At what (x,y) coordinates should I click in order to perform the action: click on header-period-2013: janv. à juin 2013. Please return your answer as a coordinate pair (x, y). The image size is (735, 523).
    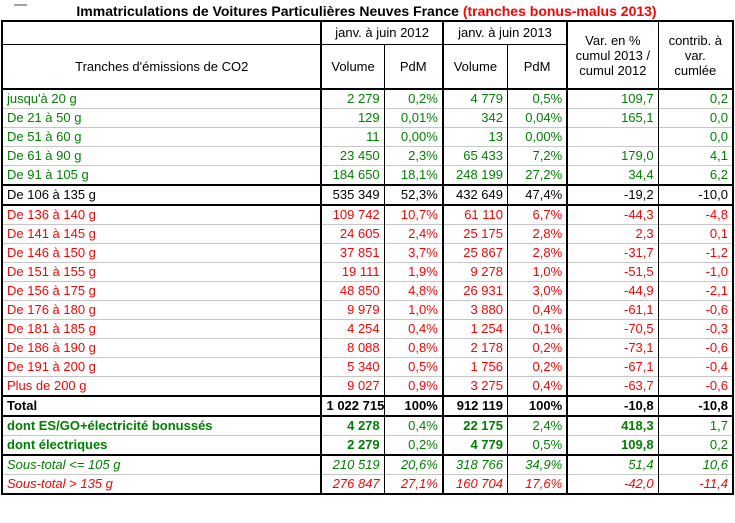
    Looking at the image, I should click on (504, 33).